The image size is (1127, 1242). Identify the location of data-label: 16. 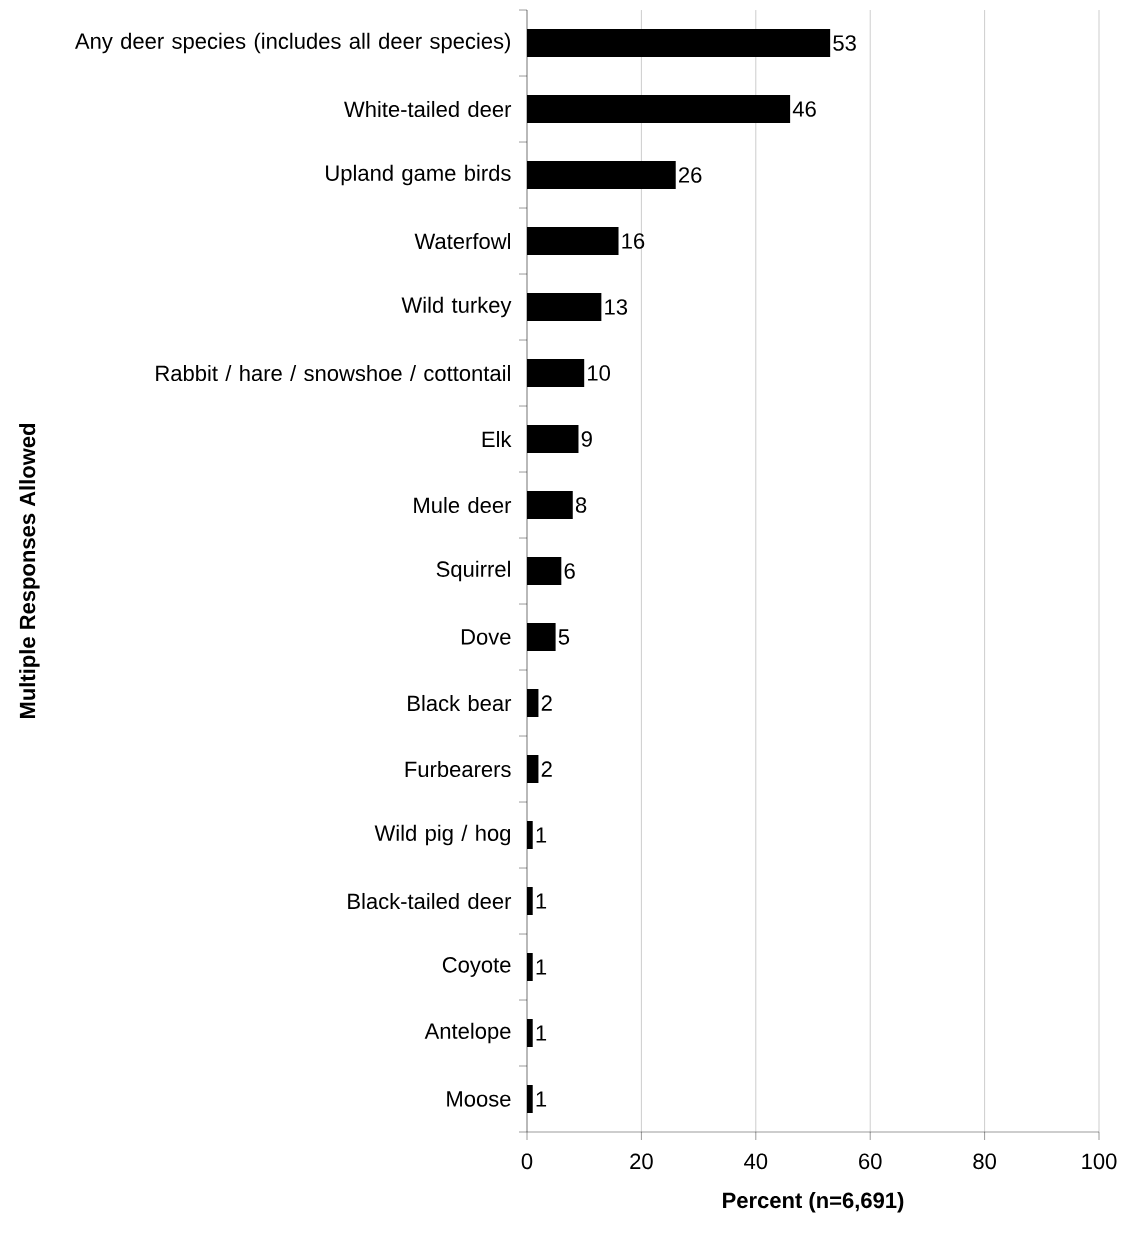
(633, 241).